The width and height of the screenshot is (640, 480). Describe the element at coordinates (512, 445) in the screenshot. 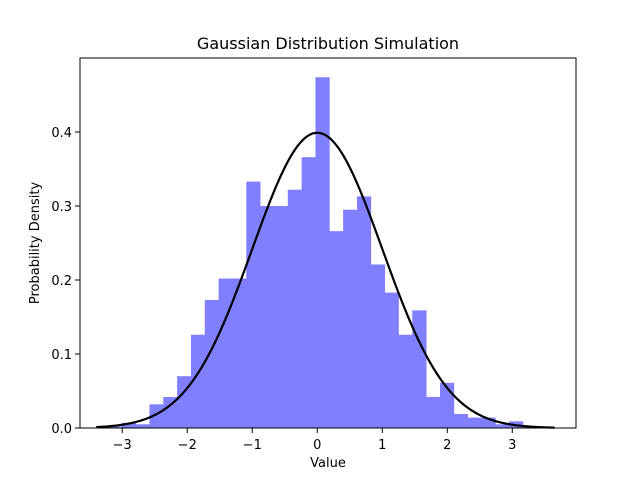

I see `x-tick-label: 3` at that location.